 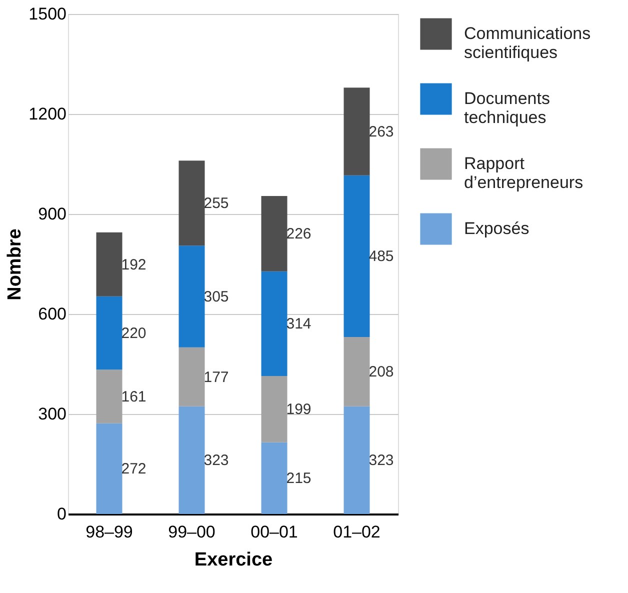 What do you see at coordinates (216, 377) in the screenshot?
I see `data-label: 177` at bounding box center [216, 377].